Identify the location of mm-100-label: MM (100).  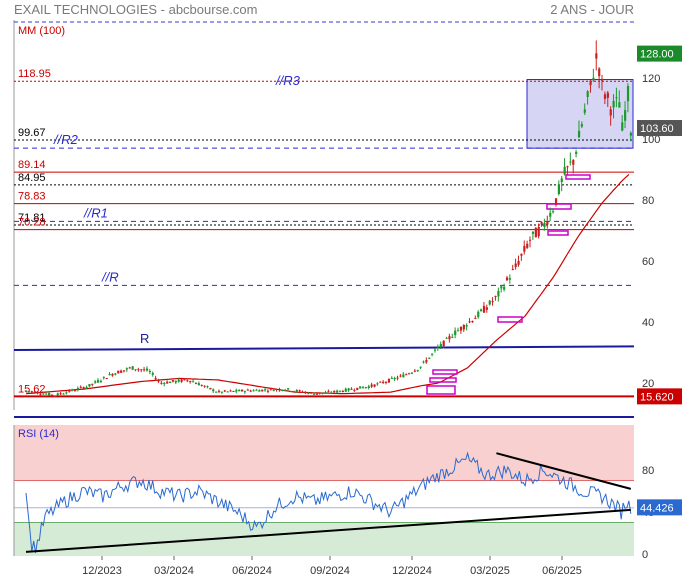
(41, 31).